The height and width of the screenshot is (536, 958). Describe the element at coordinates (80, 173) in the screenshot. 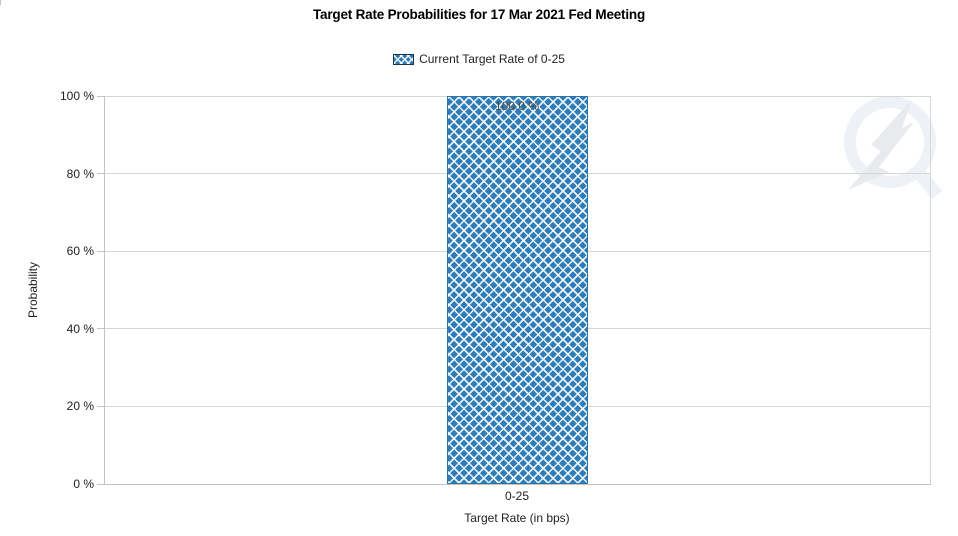

I see `y-axis-tick-label: 80 %` at that location.